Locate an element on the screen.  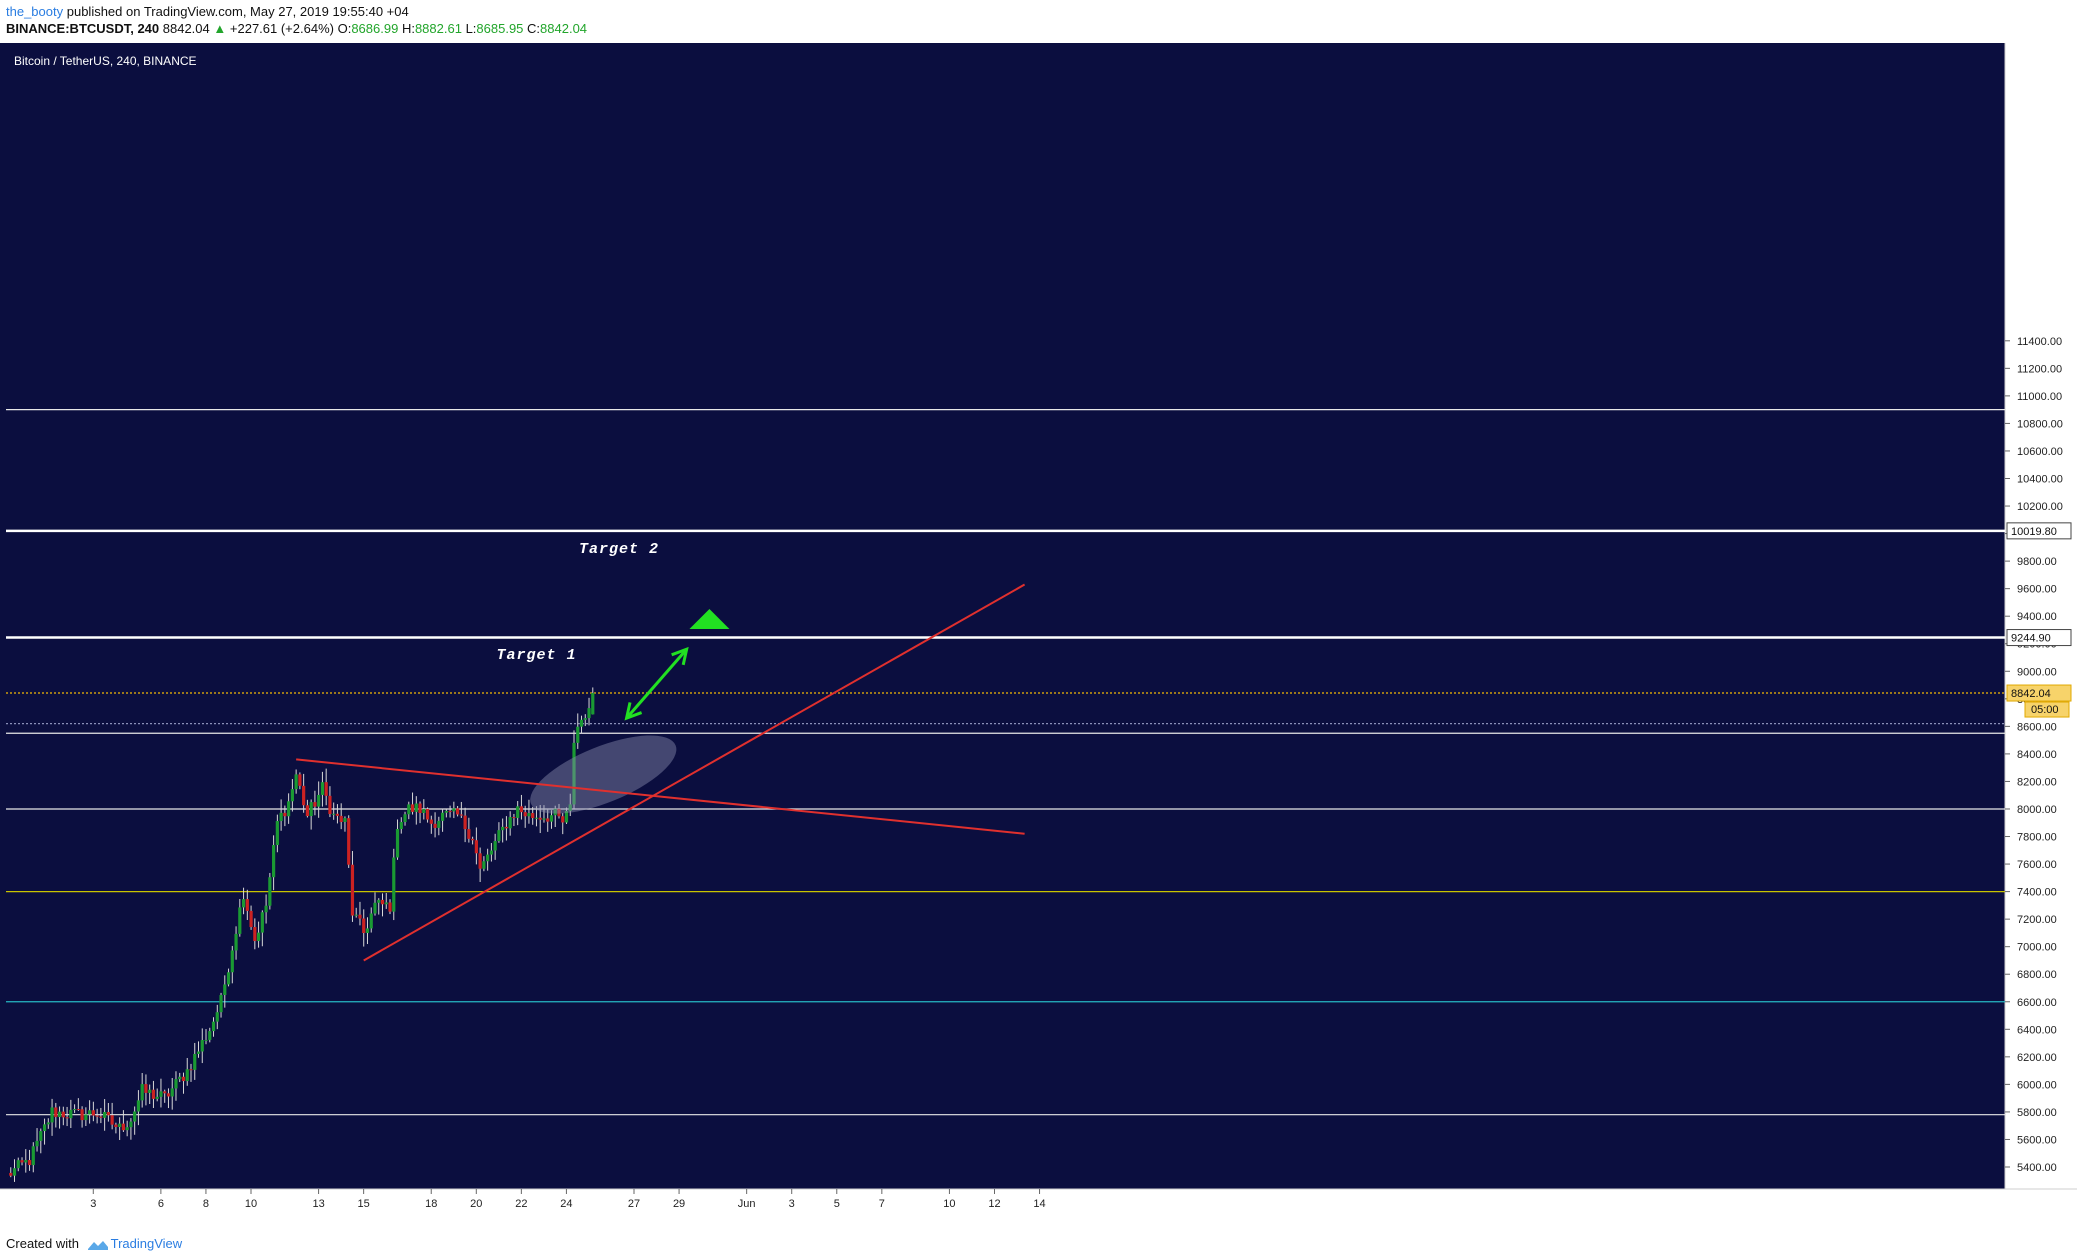
y-tick-label: 9400.00 is located at coordinates (2037, 617).